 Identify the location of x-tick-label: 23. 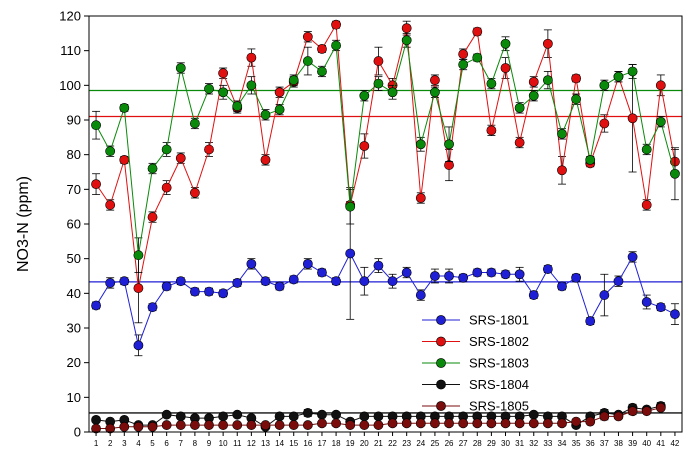
(406, 443).